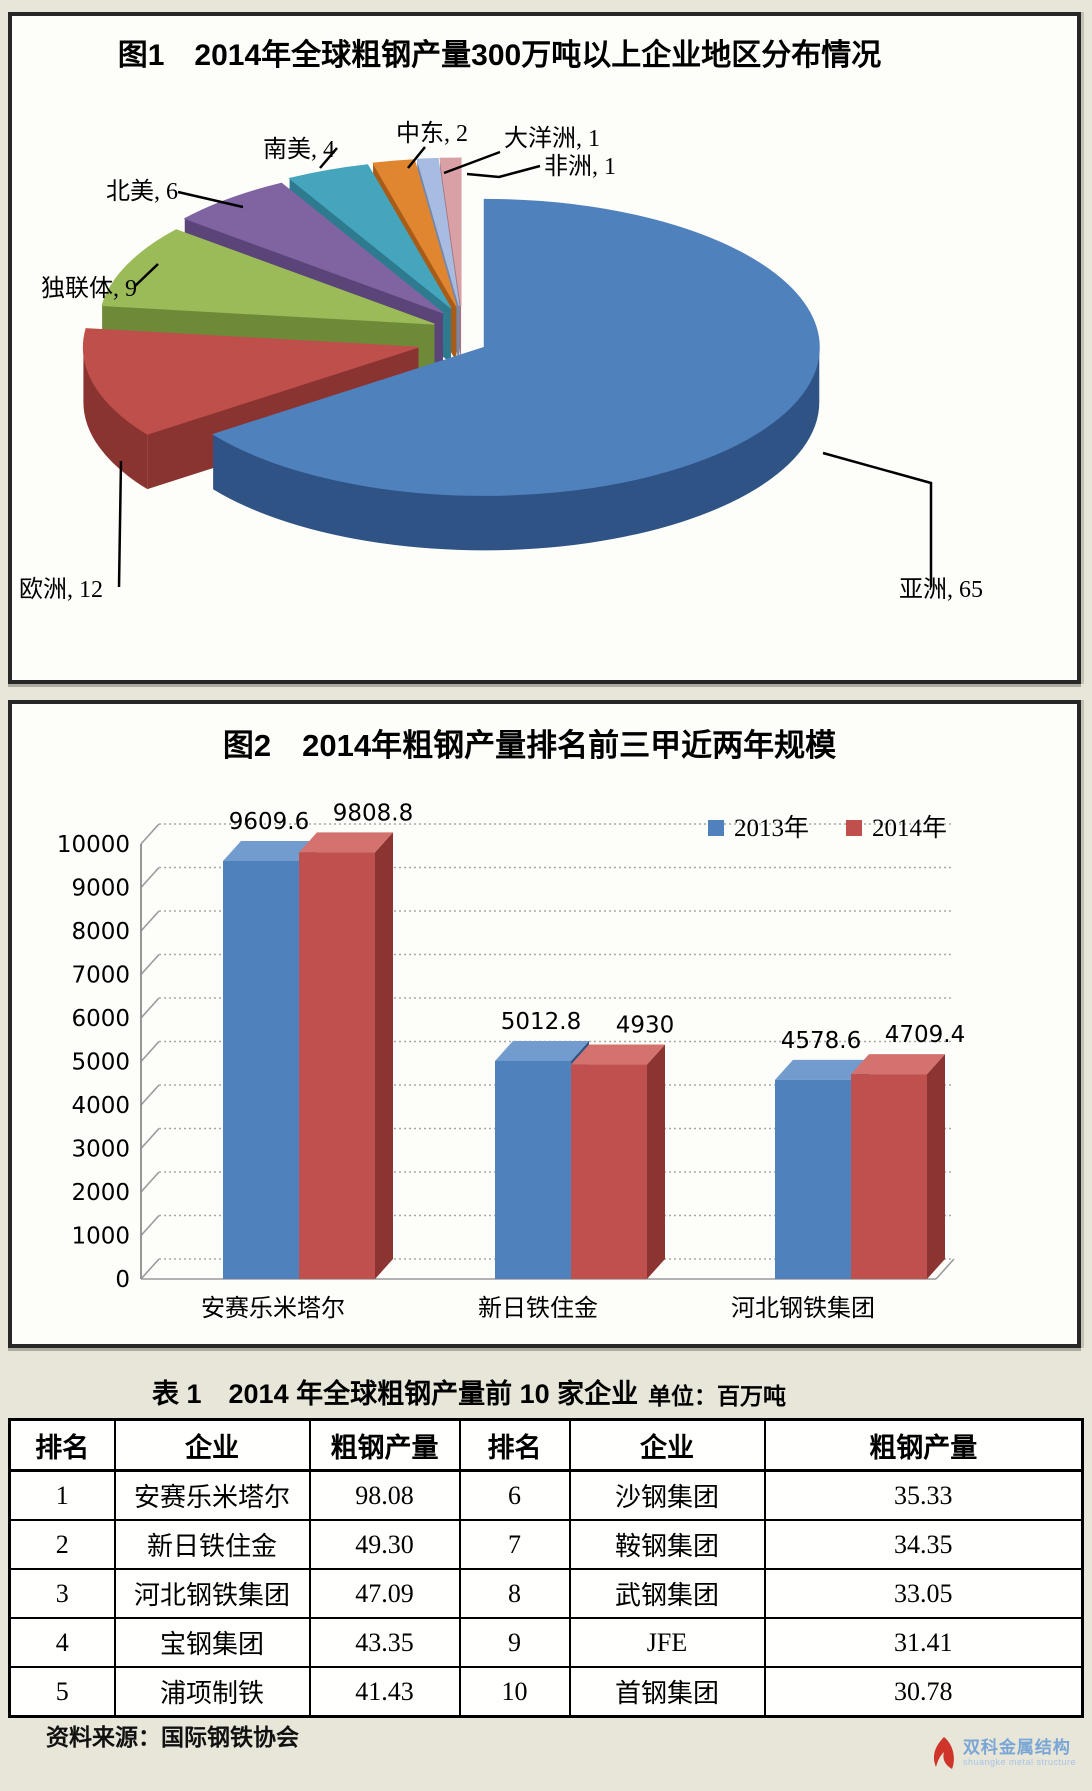 The width and height of the screenshot is (1092, 1791). Describe the element at coordinates (172, 1737) in the screenshot. I see `source-note: 资料来源：国际钢铁协会` at that location.